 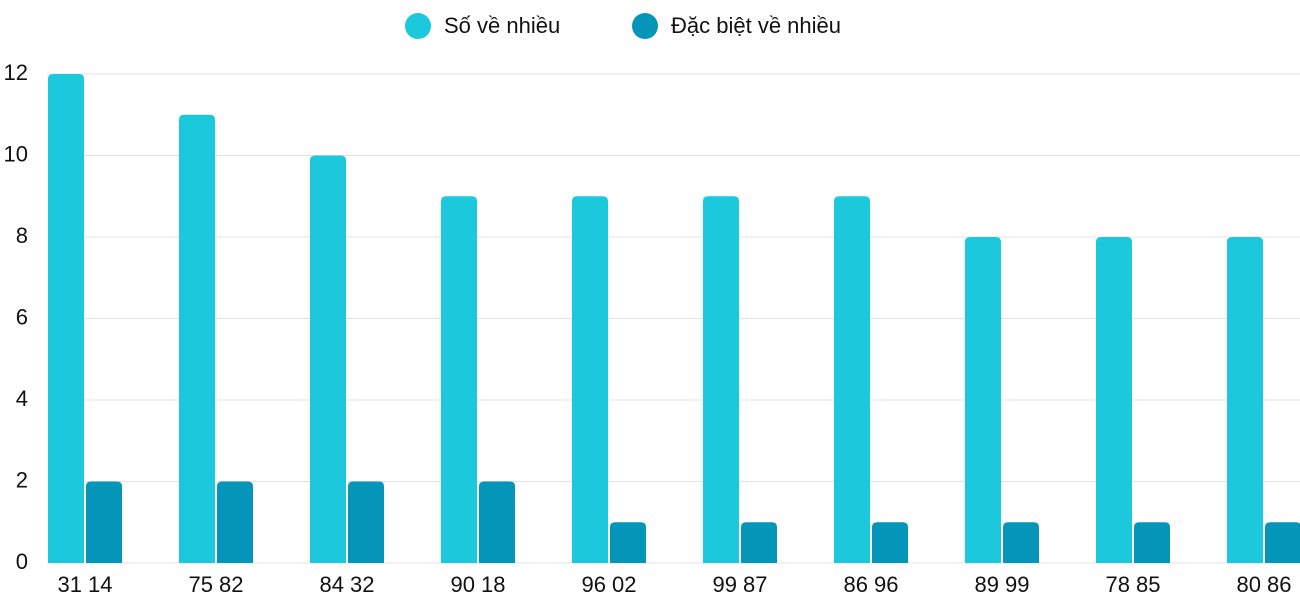 I want to click on x-tick-label: 84 32, so click(x=346, y=584).